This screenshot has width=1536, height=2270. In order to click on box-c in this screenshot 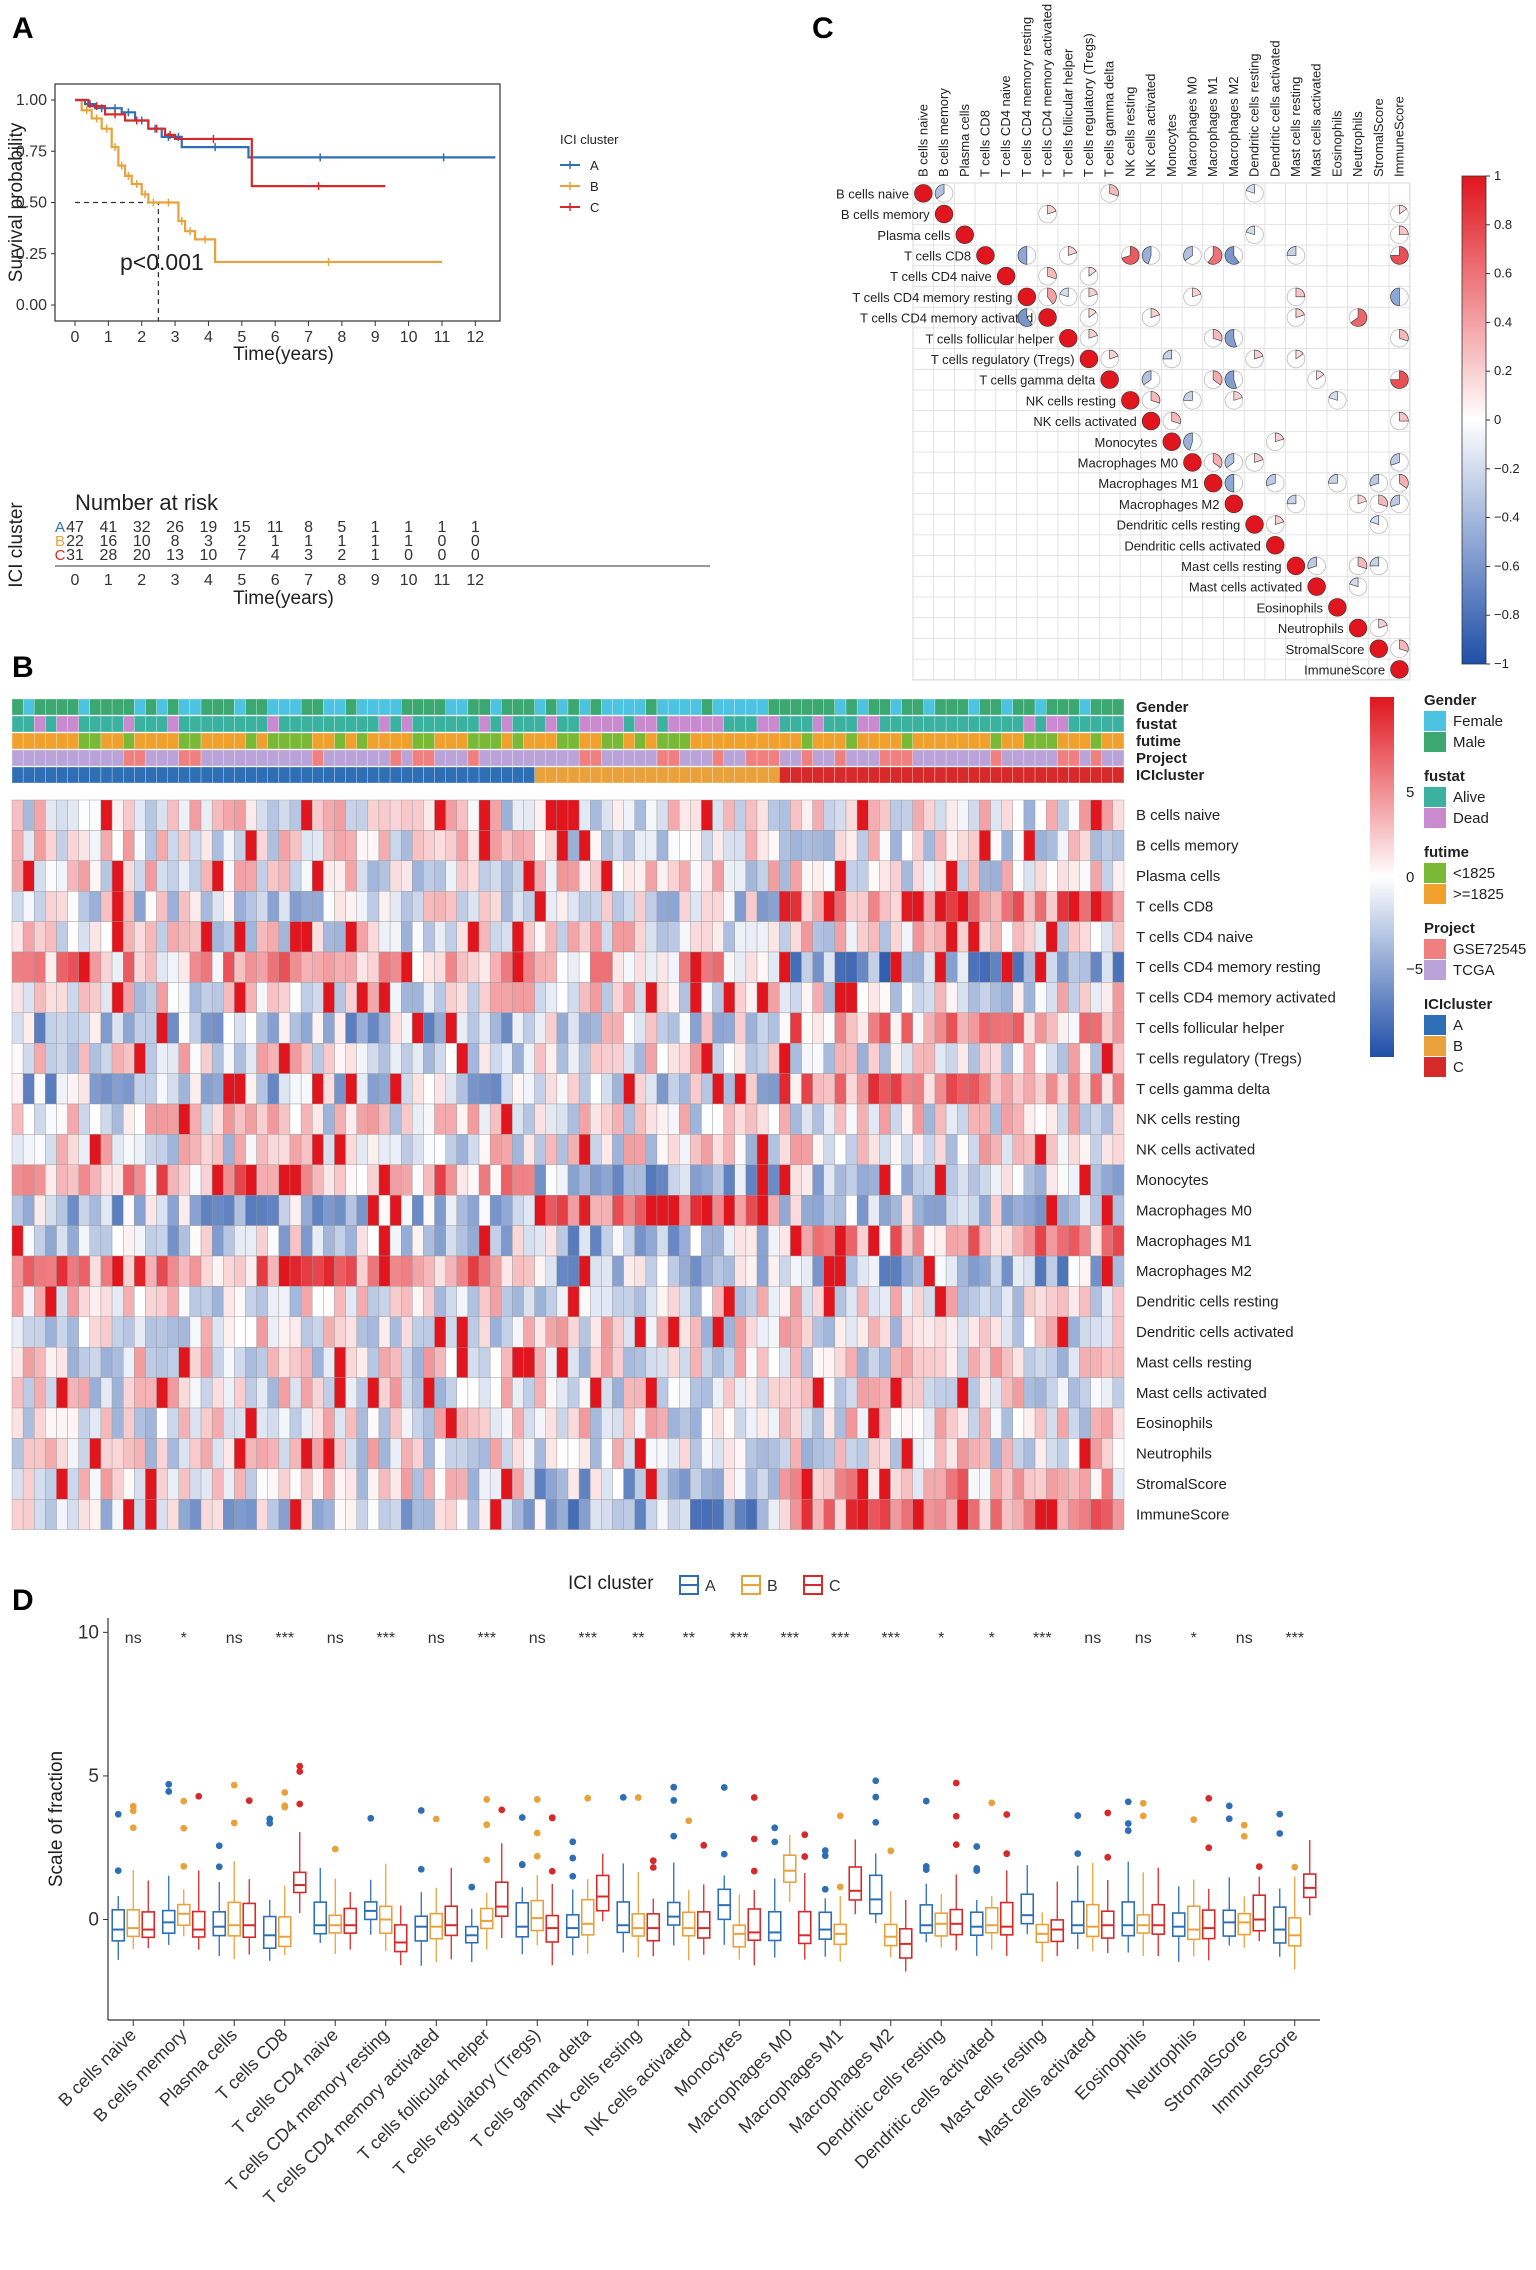, I will do `click(299, 1882)`.